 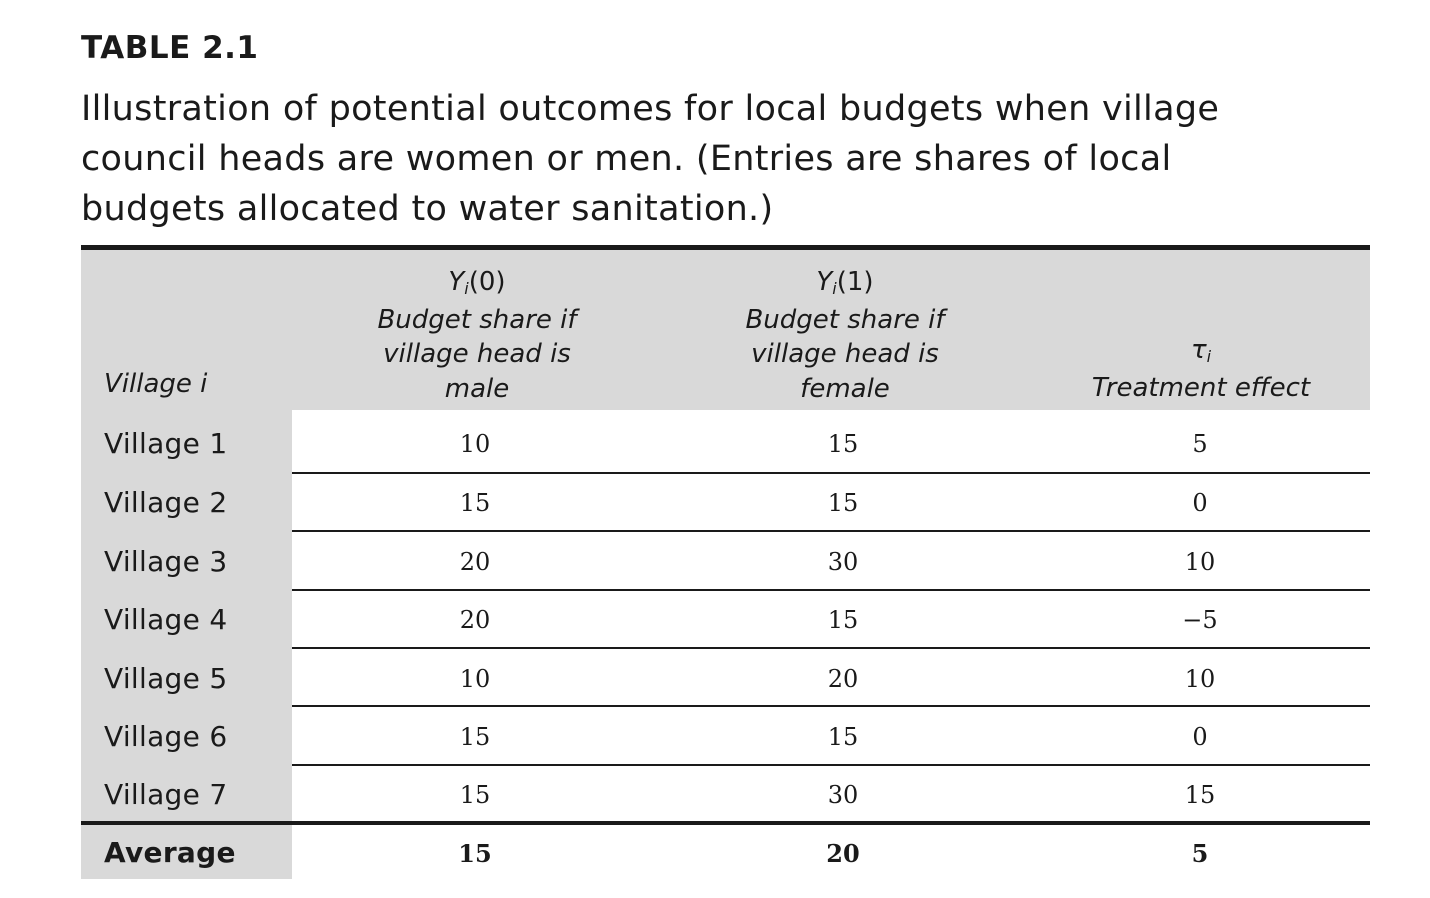 I want to click on average-y1: 20, so click(x=843, y=853).